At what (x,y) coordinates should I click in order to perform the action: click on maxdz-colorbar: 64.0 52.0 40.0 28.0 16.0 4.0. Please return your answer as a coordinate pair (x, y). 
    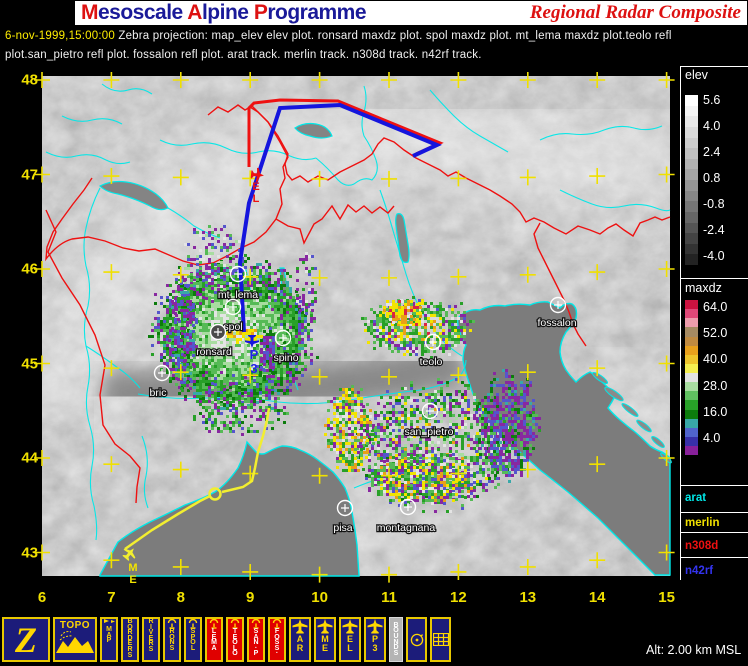
    Looking at the image, I should click on (716, 378).